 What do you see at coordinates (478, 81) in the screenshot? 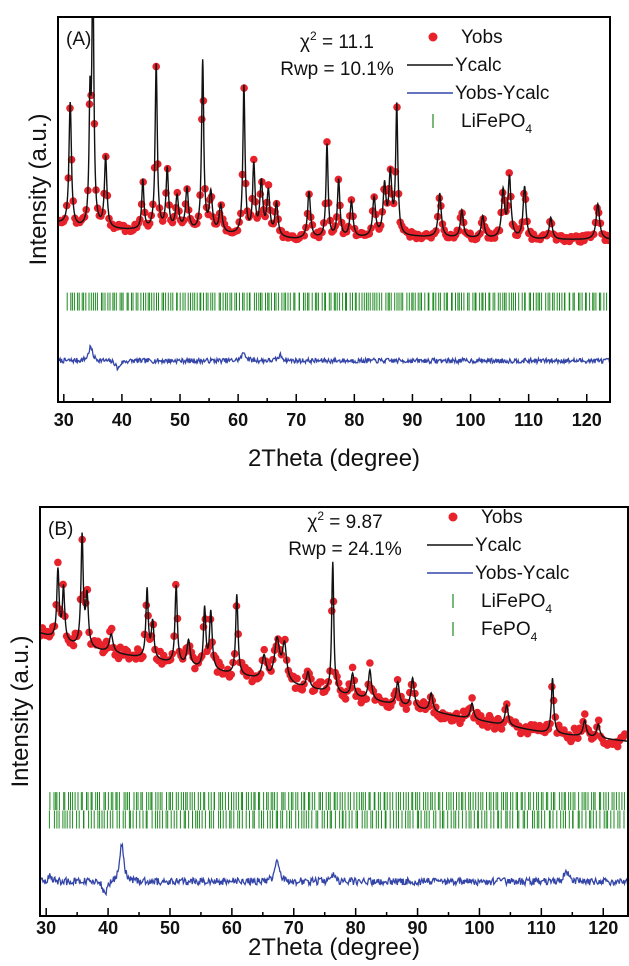
I see `legend: Yobs Ycalc Yobs-Ycalc LiFePO4` at bounding box center [478, 81].